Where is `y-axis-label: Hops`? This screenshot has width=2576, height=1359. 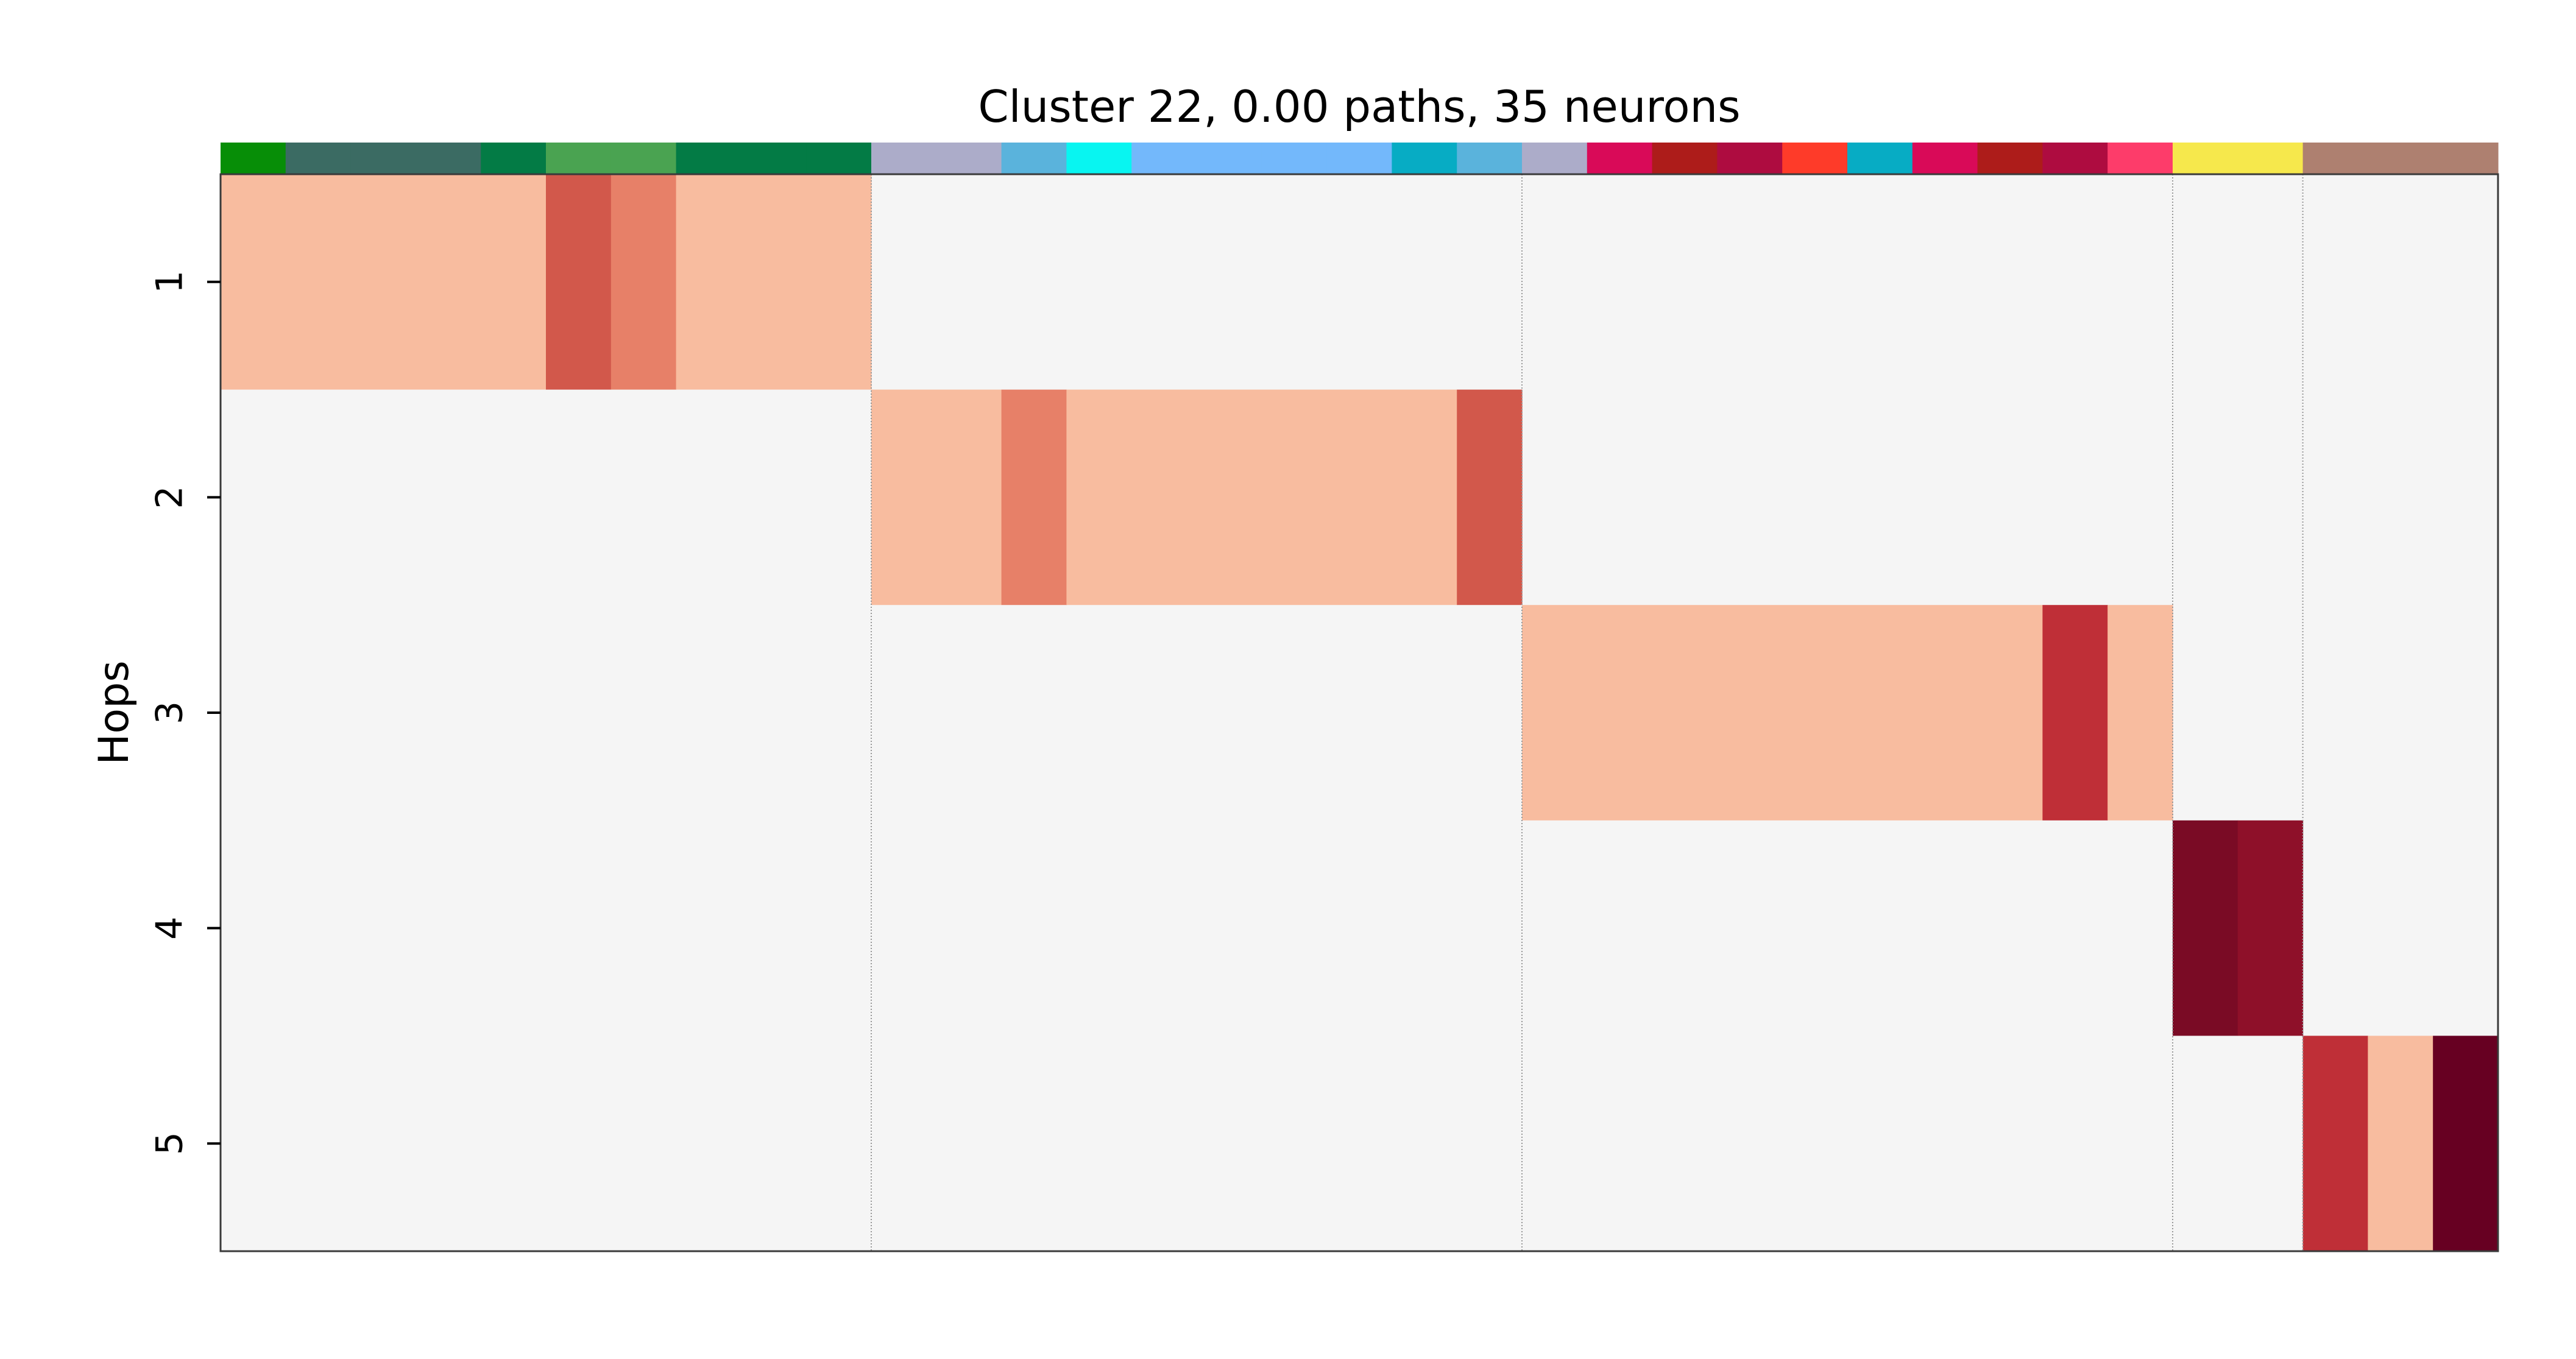 y-axis-label: Hops is located at coordinates (114, 712).